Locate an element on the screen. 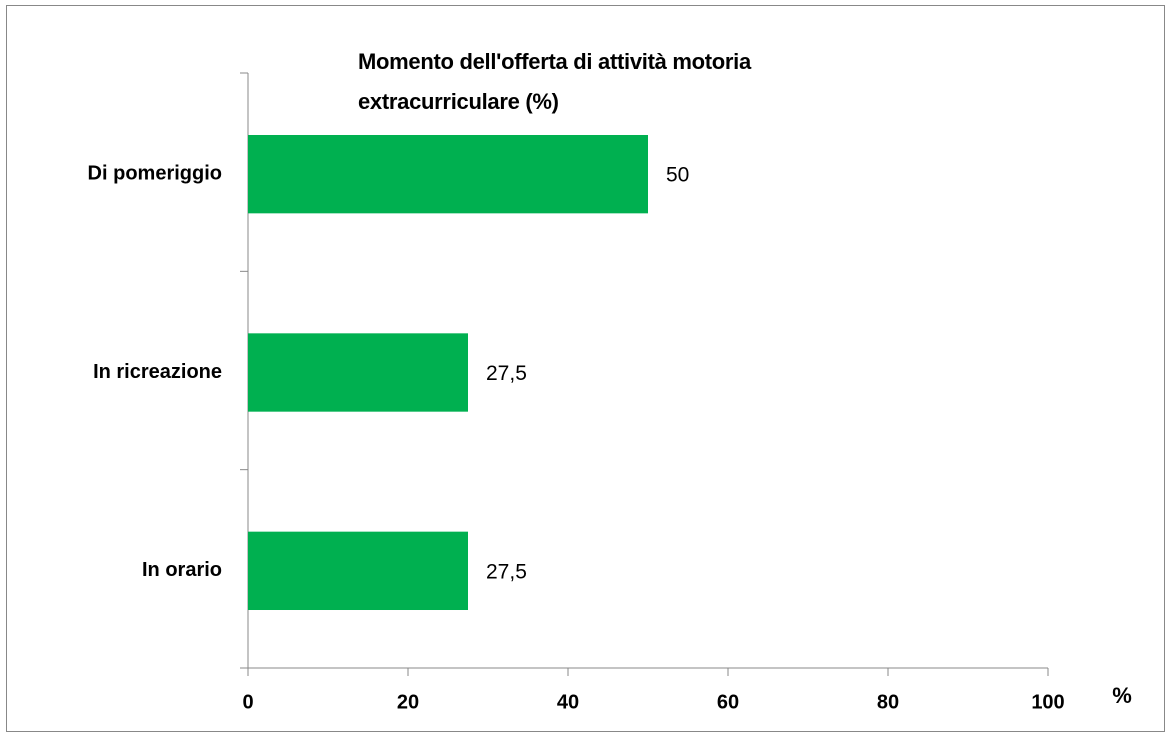 The height and width of the screenshot is (737, 1171). x-tick-label: 60 is located at coordinates (728, 702).